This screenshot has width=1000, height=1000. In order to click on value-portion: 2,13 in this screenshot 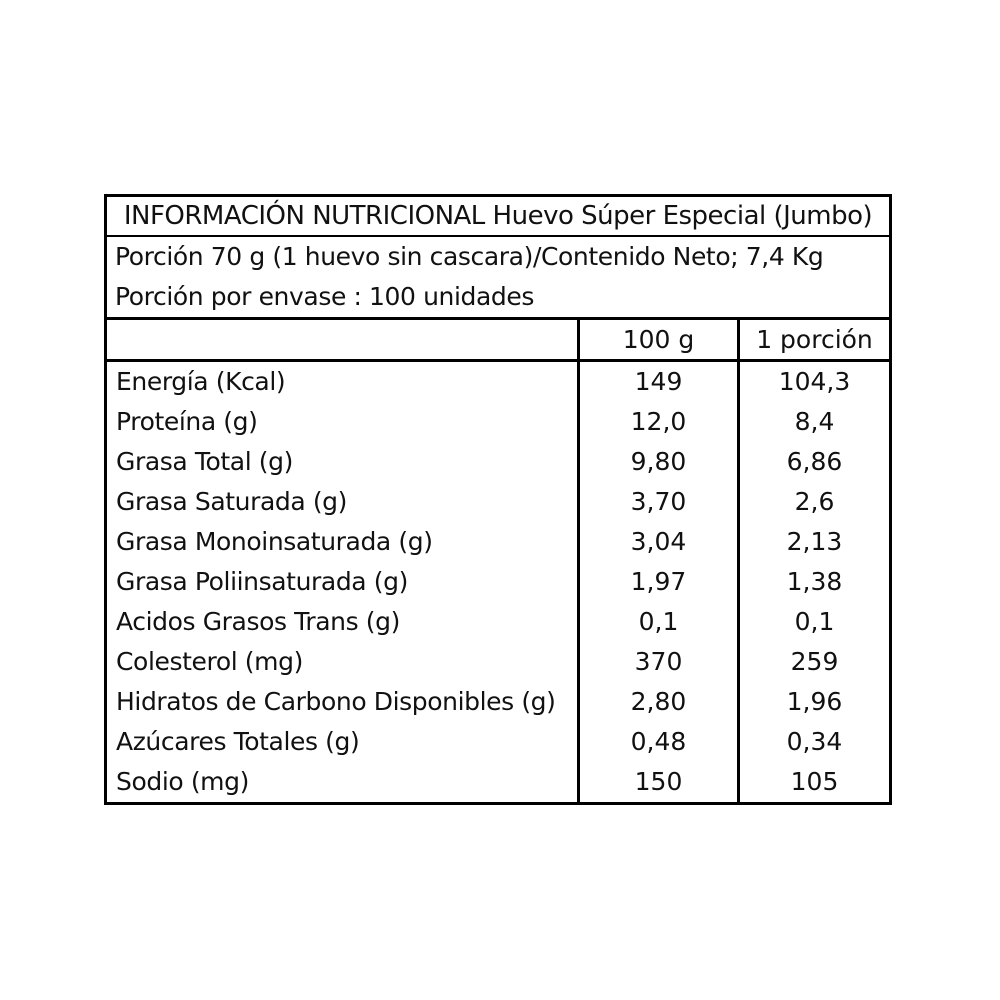, I will do `click(813, 542)`.